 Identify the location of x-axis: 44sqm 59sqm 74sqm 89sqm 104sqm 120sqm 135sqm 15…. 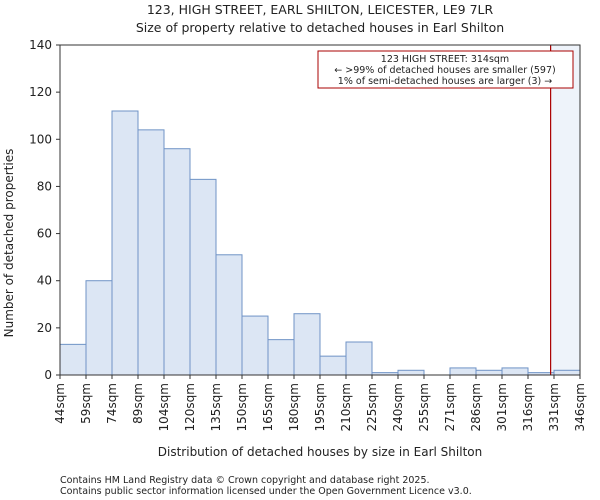
(320, 403).